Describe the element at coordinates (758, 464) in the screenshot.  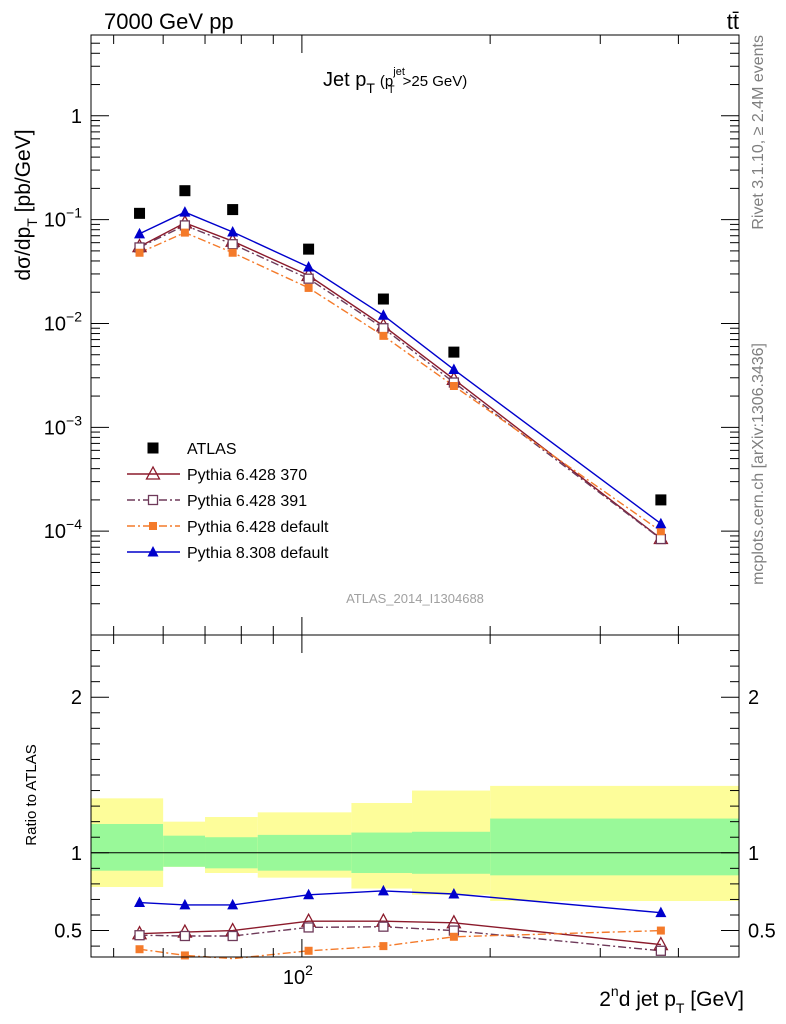
I see `mcplots-label: mcplots.cern.ch [arXiv:1306.3436]` at that location.